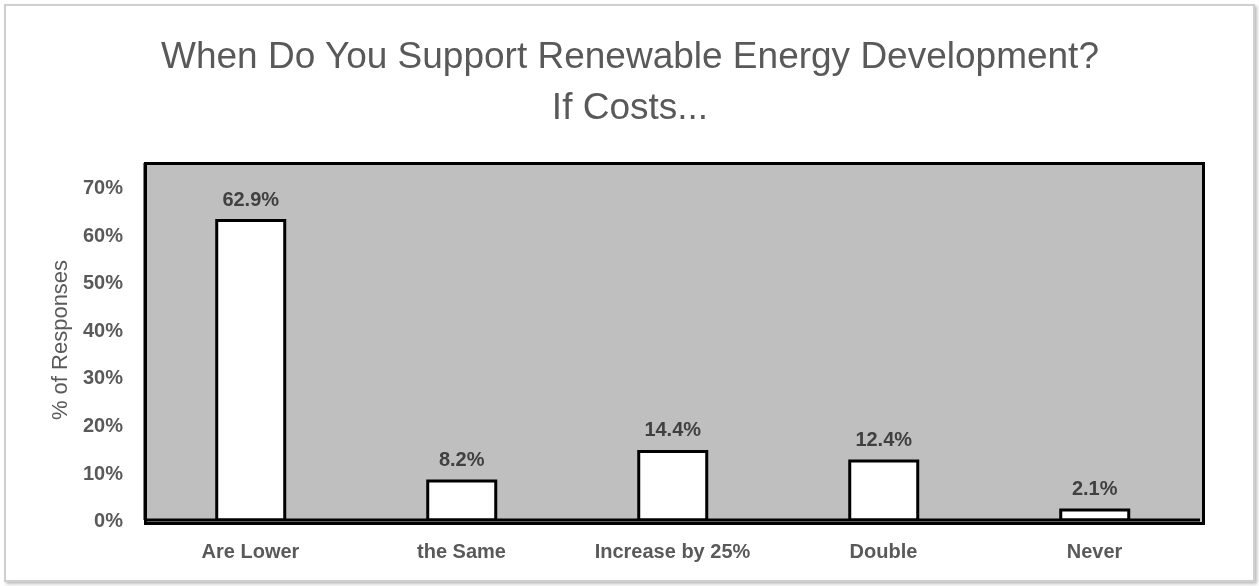 The width and height of the screenshot is (1259, 586). What do you see at coordinates (103, 377) in the screenshot?
I see `y-tick-label: 30%` at bounding box center [103, 377].